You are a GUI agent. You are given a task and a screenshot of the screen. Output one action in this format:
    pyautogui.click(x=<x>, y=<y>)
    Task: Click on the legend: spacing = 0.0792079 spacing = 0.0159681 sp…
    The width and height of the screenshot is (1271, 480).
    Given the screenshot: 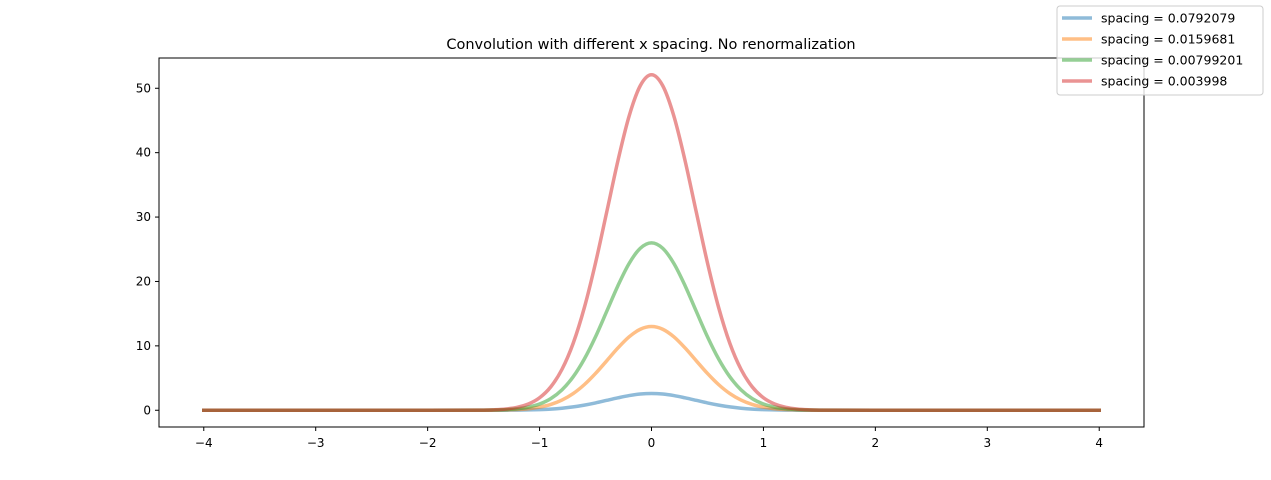 What is the action you would take?
    pyautogui.click(x=1160, y=50)
    